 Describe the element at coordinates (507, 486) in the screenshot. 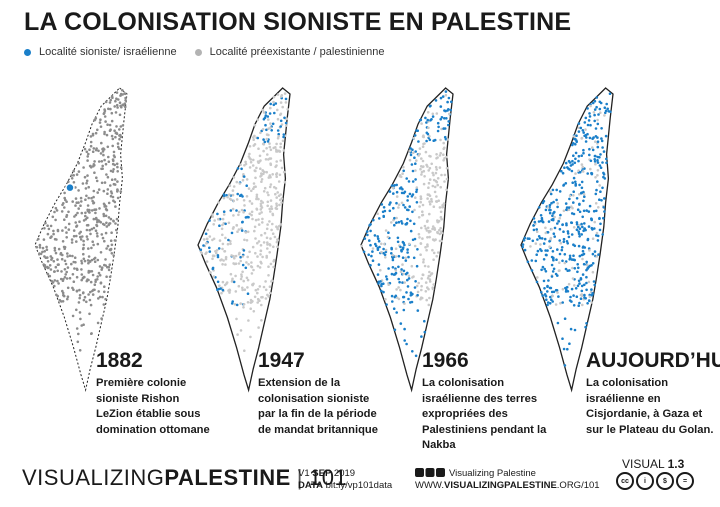

I see `website-line: WWW.VISUALIZINGPALESTINE.ORG/101` at that location.